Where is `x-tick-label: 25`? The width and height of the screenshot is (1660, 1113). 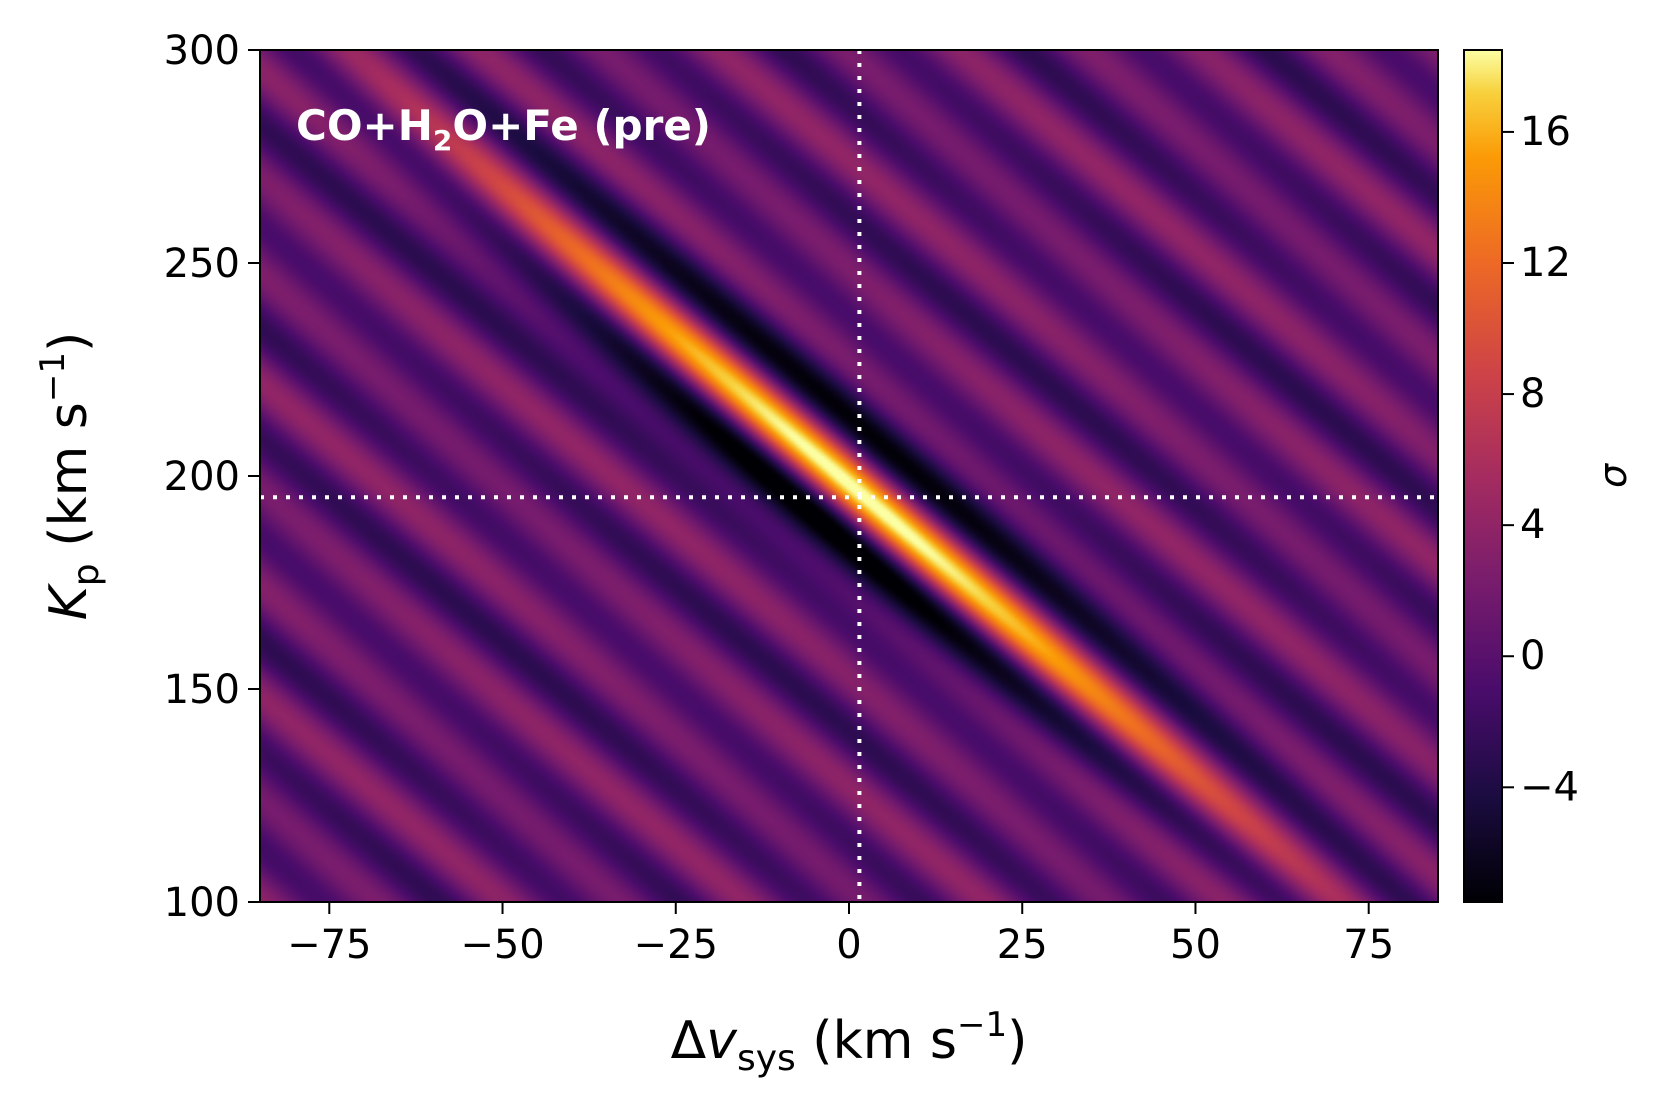 x-tick-label: 25 is located at coordinates (1022, 945).